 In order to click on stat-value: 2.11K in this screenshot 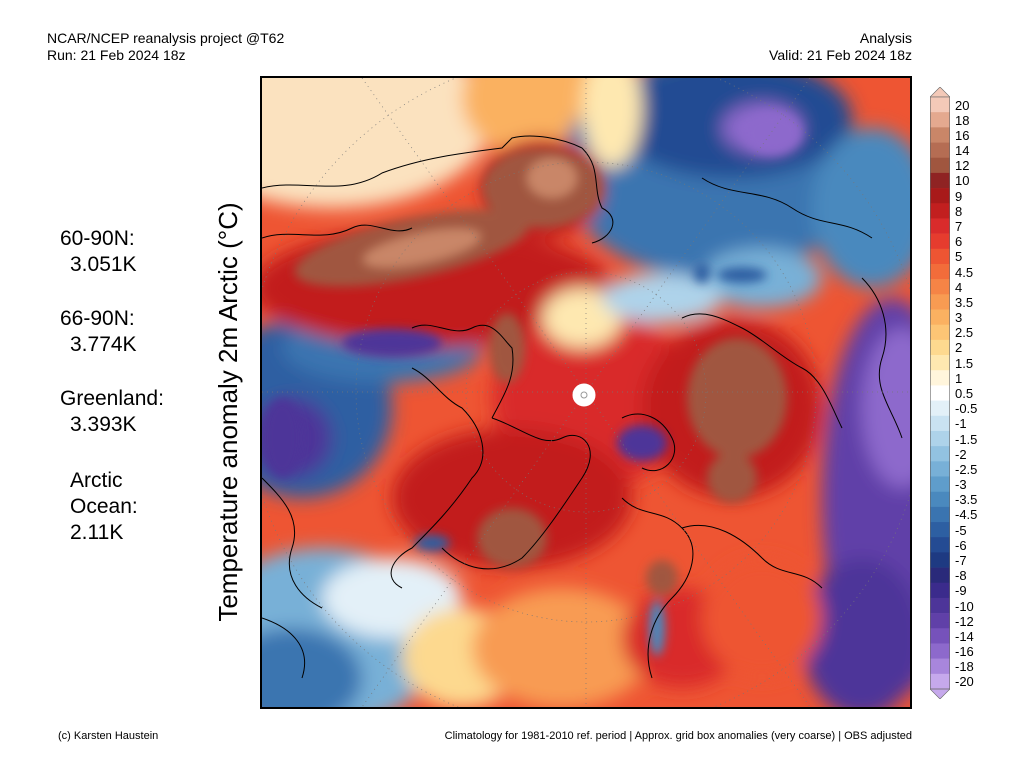, I will do `click(97, 532)`.